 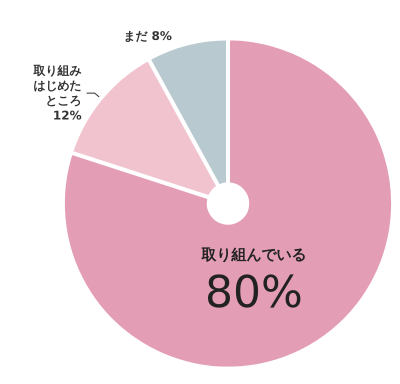 I want to click on data-label: 80%, so click(x=254, y=292).